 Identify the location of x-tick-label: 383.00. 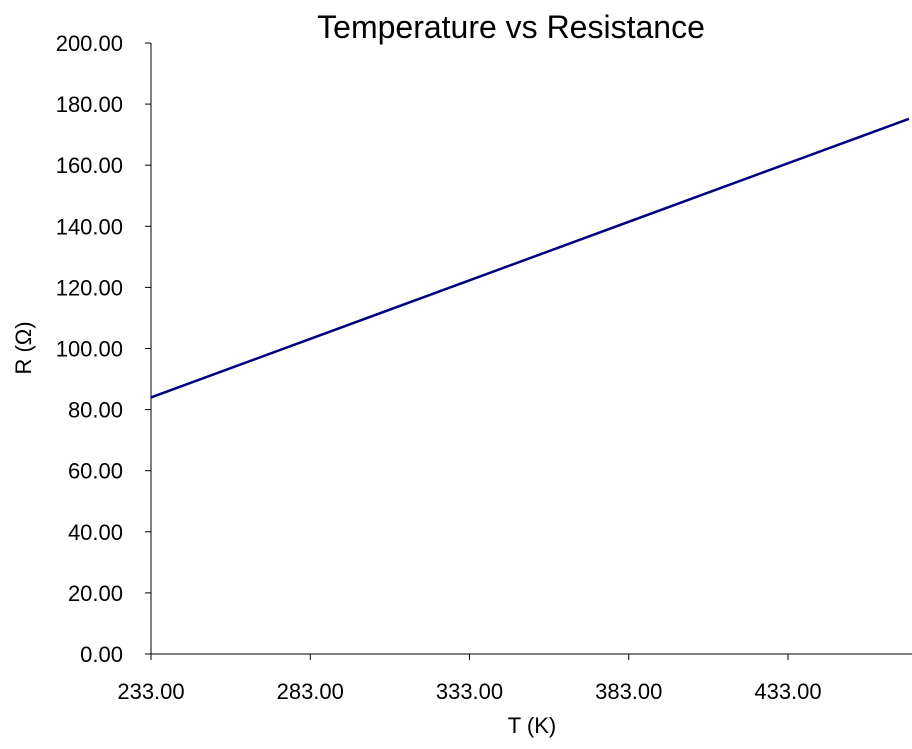
(628, 691).